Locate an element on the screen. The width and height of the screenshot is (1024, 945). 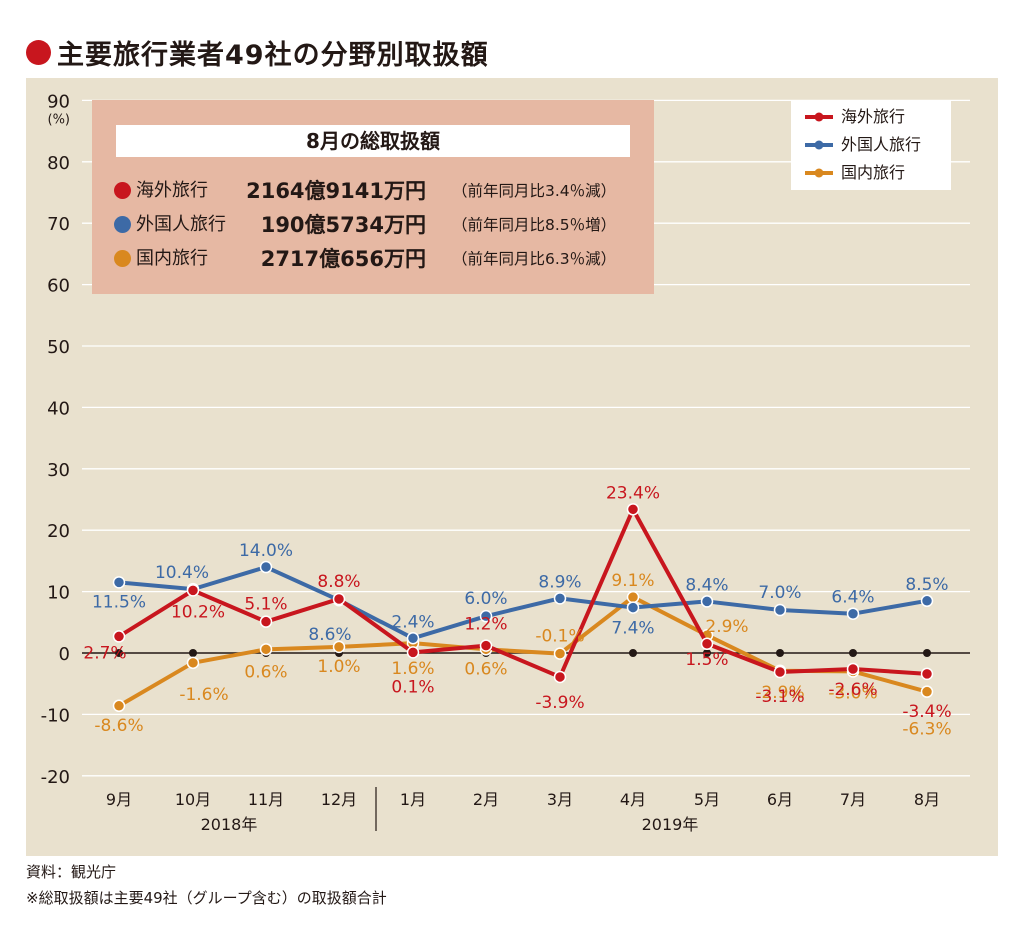
x-tick-label: 10月 is located at coordinates (193, 799).